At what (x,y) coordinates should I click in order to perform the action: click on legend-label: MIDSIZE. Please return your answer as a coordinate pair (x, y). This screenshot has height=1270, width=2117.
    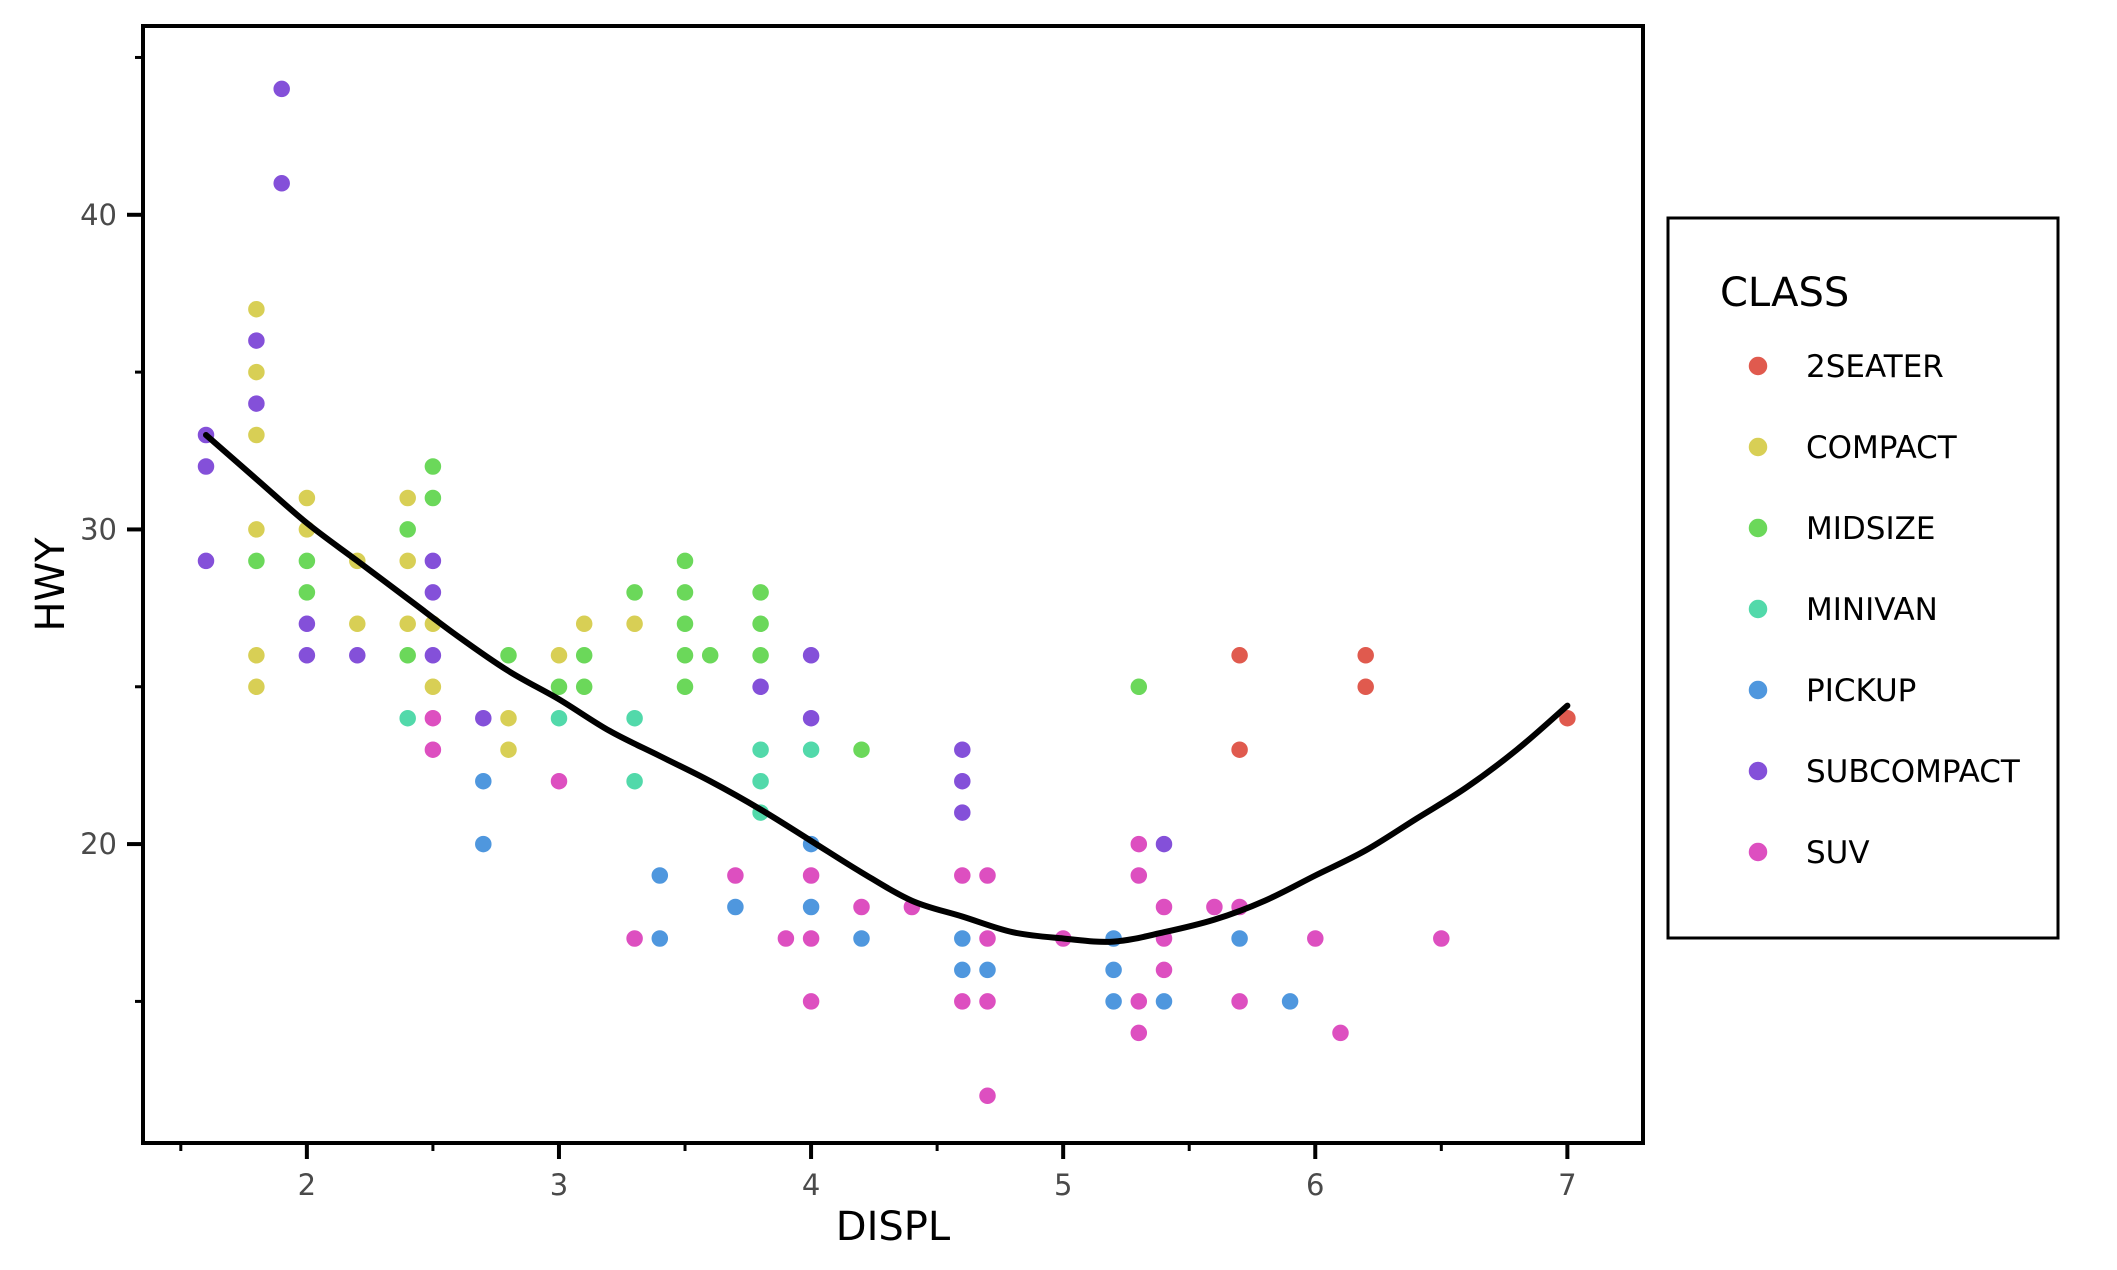
    Looking at the image, I should click on (1870, 529).